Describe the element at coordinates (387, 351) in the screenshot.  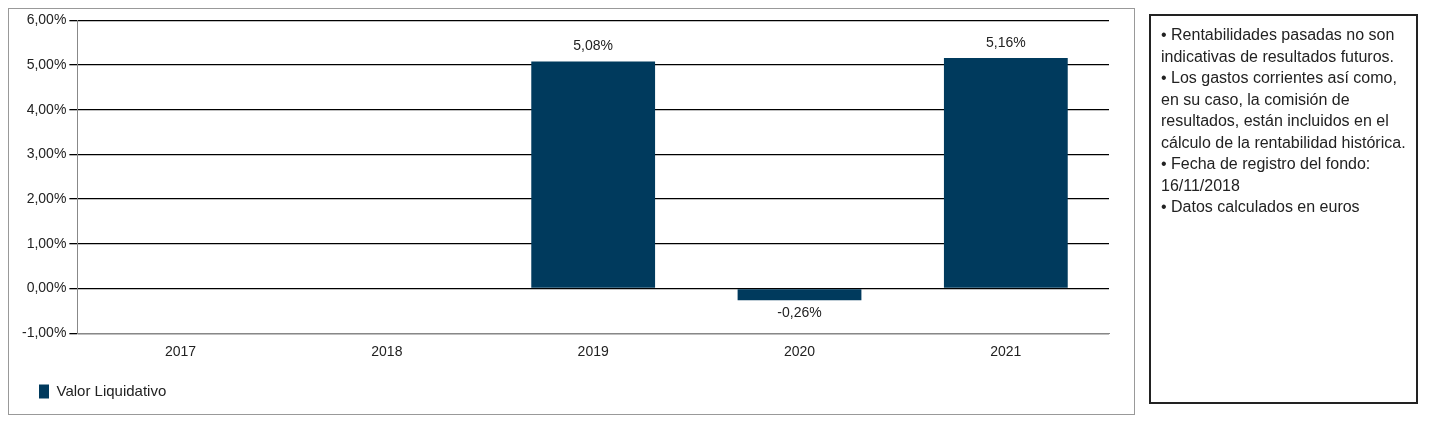
I see `x-tick-label: 2018` at that location.